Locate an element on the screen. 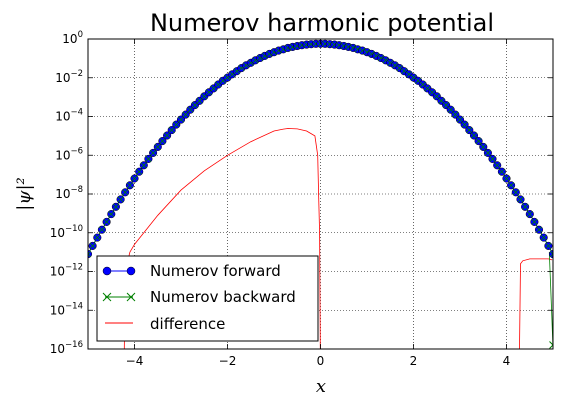  x-axis-label: x is located at coordinates (321, 386).